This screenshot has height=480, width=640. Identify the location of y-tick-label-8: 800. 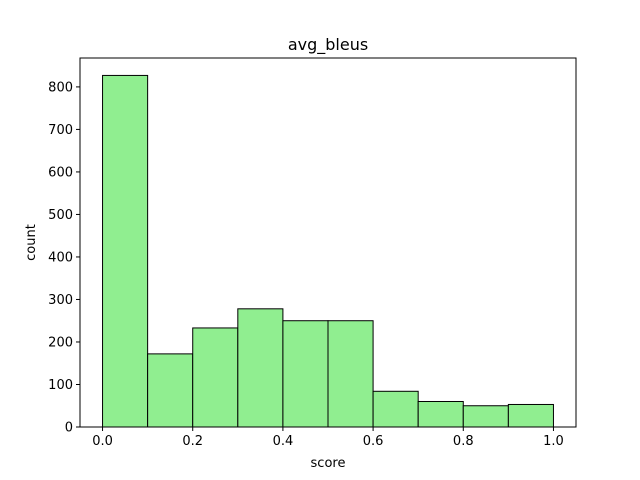
(60, 87).